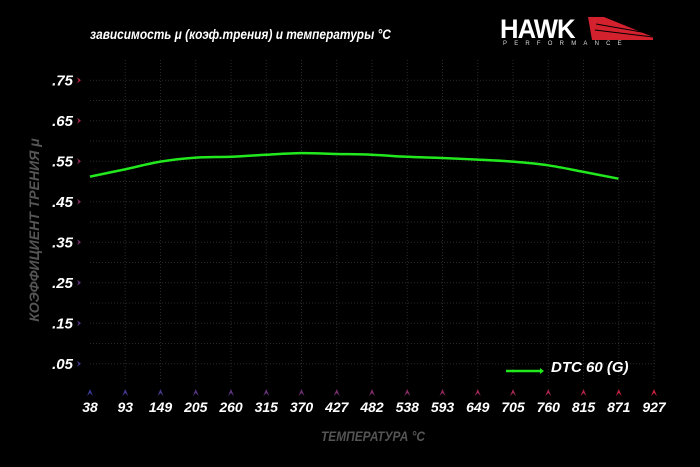  I want to click on legend-arrow-icon, so click(542, 371).